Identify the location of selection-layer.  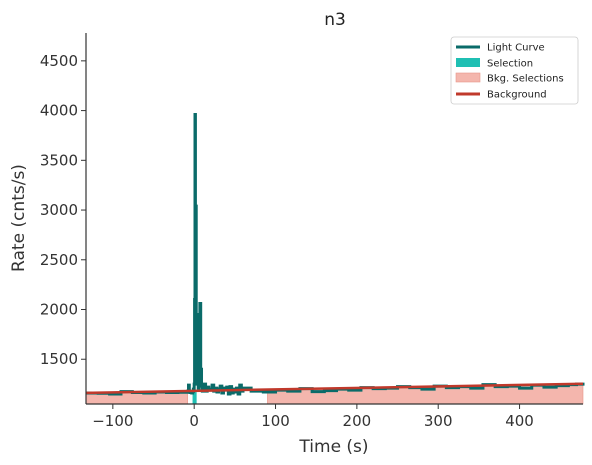
(194, 397).